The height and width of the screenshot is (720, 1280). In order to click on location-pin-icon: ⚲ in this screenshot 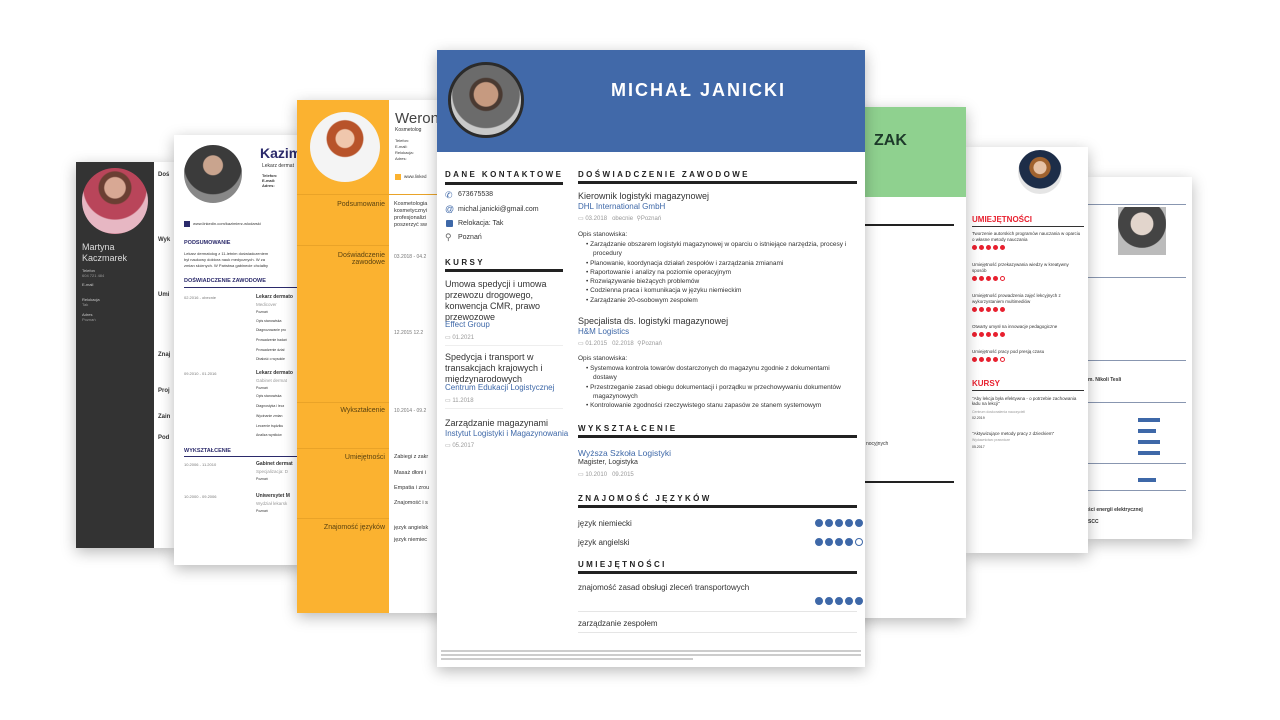, I will do `click(448, 237)`.